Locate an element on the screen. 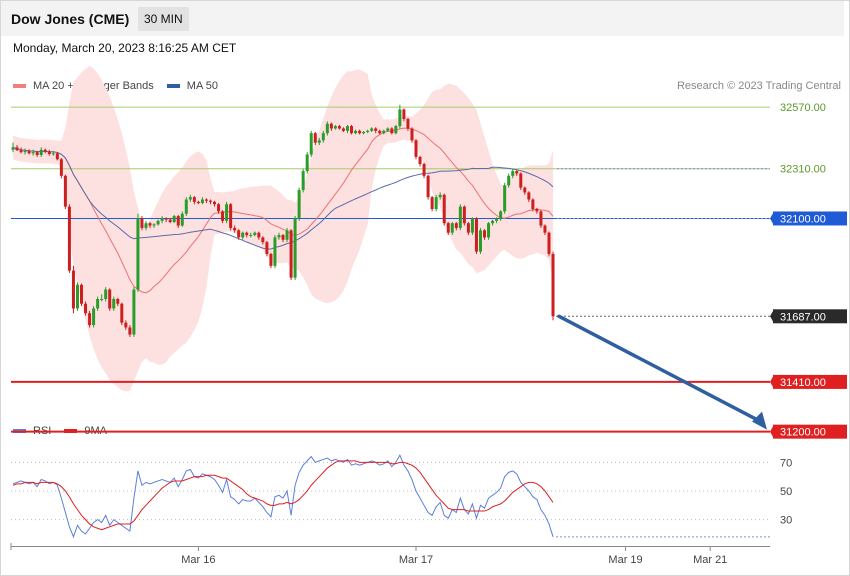 Image resolution: width=850 pixels, height=576 pixels. legend-item-ma50: MA 50 is located at coordinates (192, 86).